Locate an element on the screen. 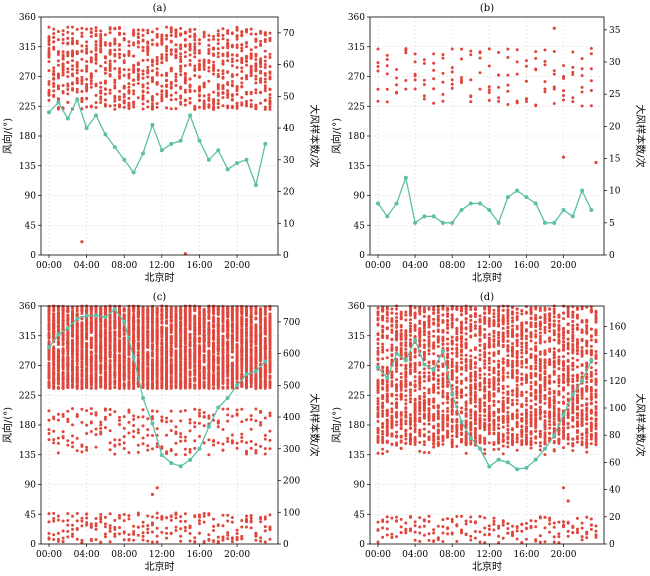  x-tick-label: 12:00 is located at coordinates (162, 266).